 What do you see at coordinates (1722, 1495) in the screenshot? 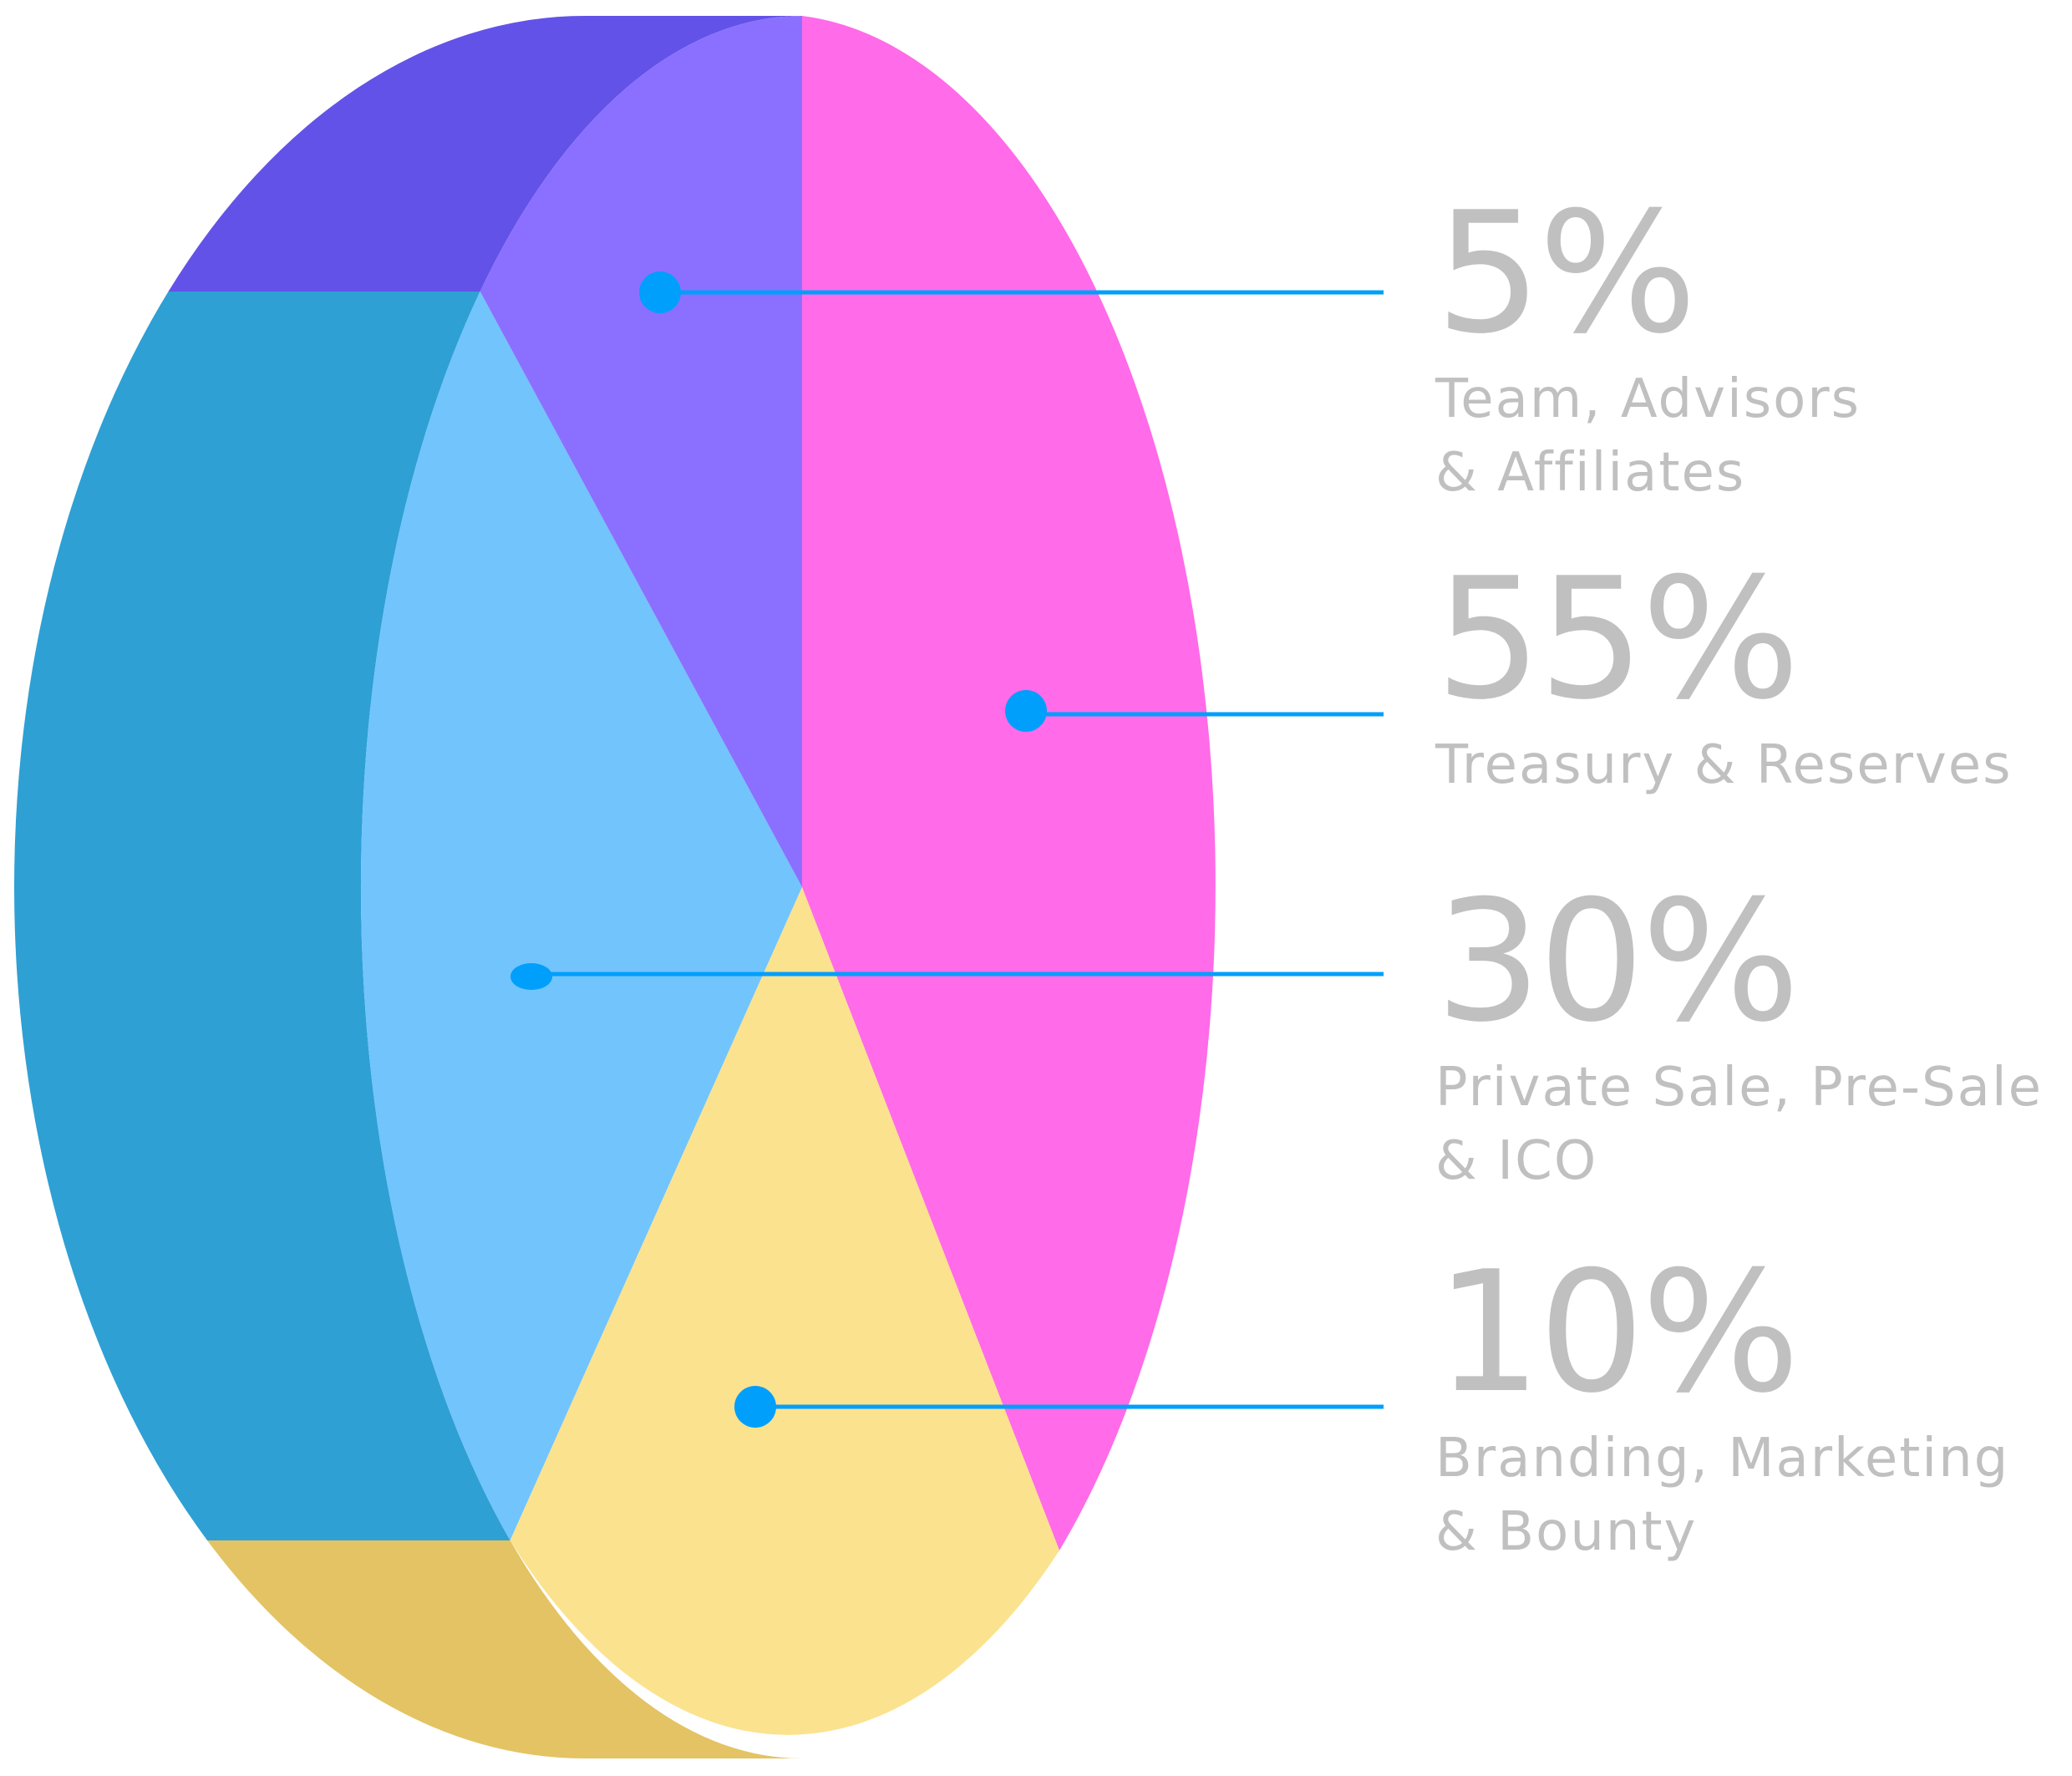
I see `legend-label-branding: Branding, Marketing & Bounty` at bounding box center [1722, 1495].